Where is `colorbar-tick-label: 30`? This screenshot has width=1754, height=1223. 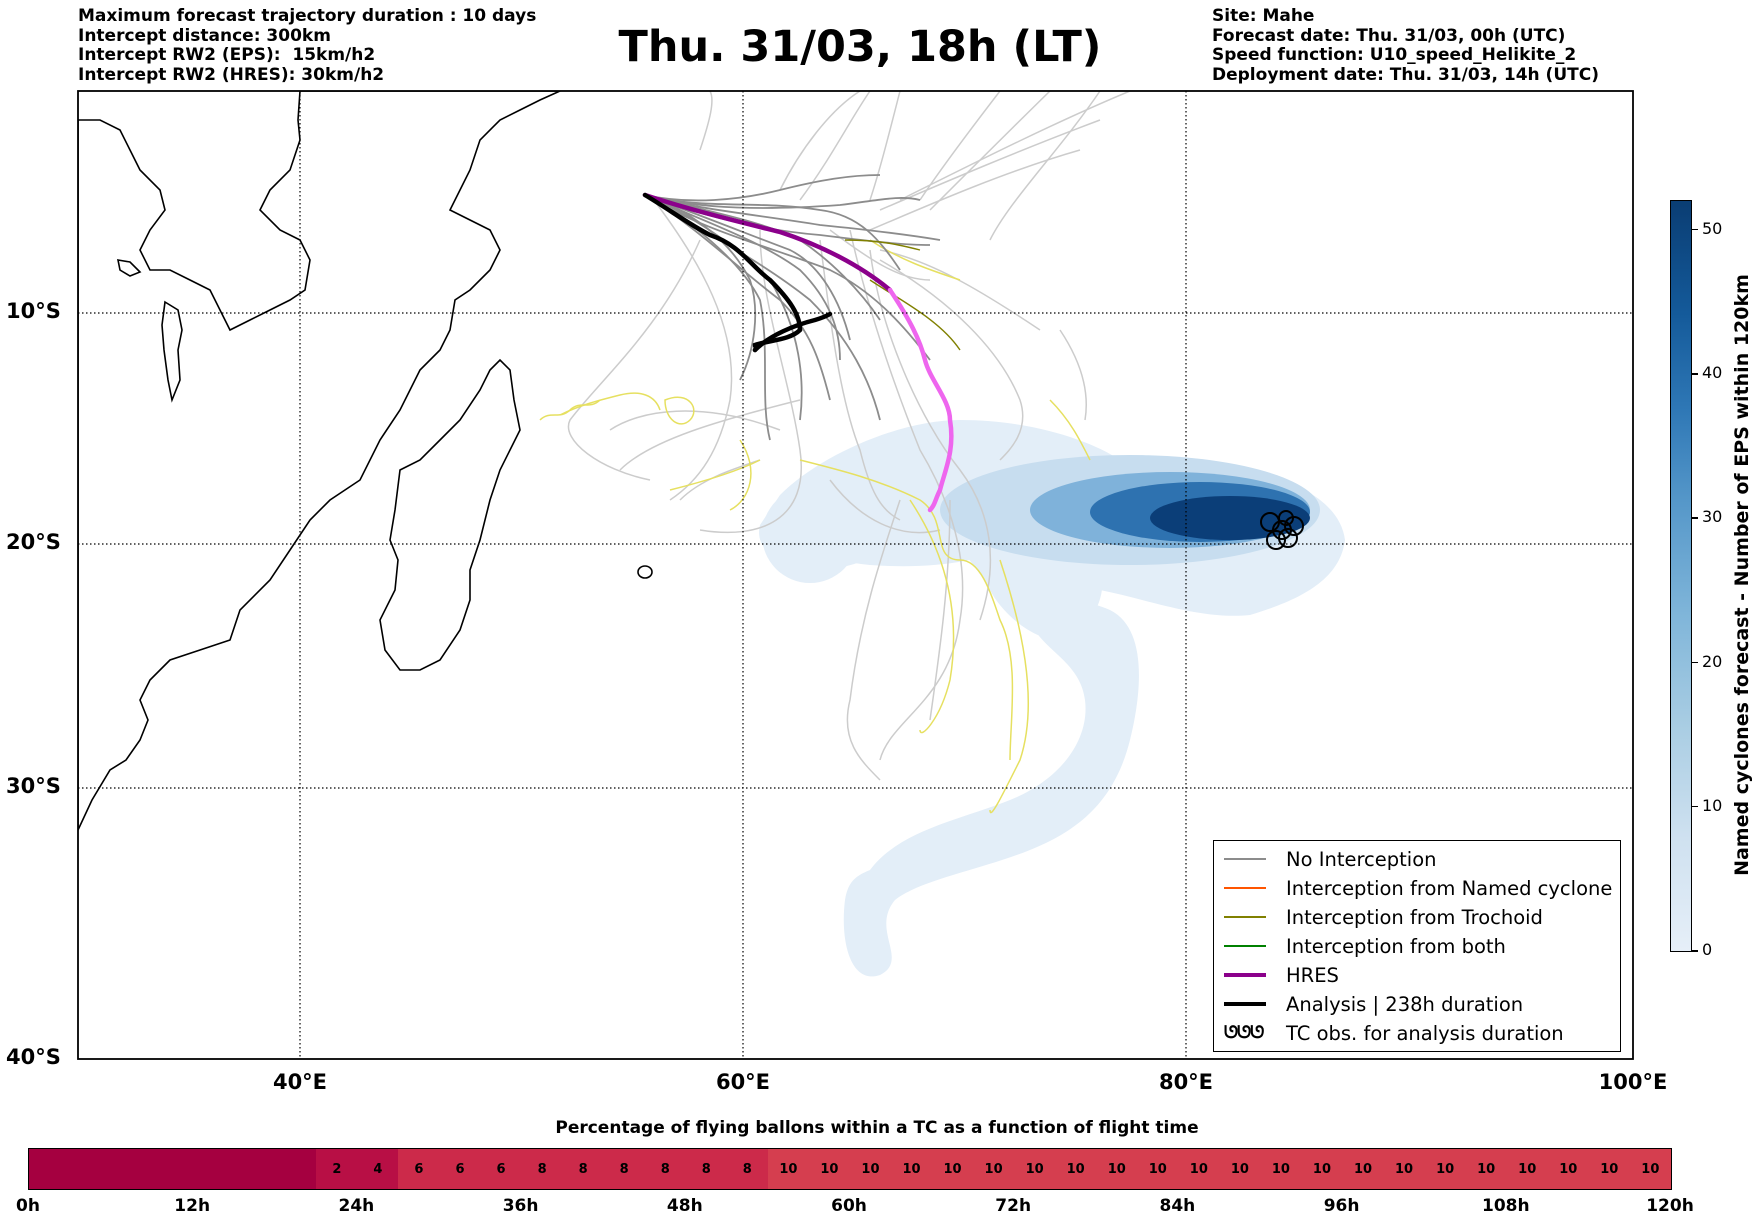 colorbar-tick-label: 30 is located at coordinates (1712, 517).